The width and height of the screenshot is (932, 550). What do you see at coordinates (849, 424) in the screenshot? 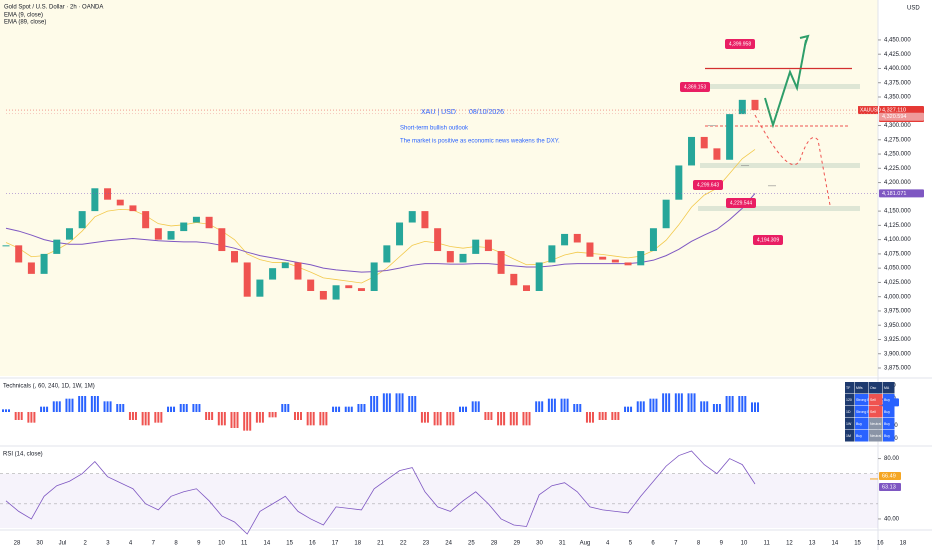
I see `table-text: 1W` at bounding box center [849, 424].